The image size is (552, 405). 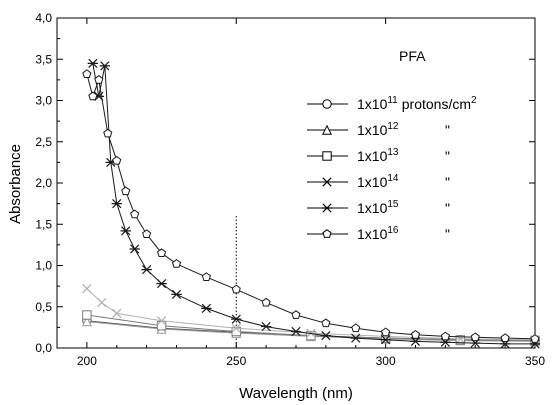 I want to click on legend-item-13: 1x1013 ", so click(x=378, y=155).